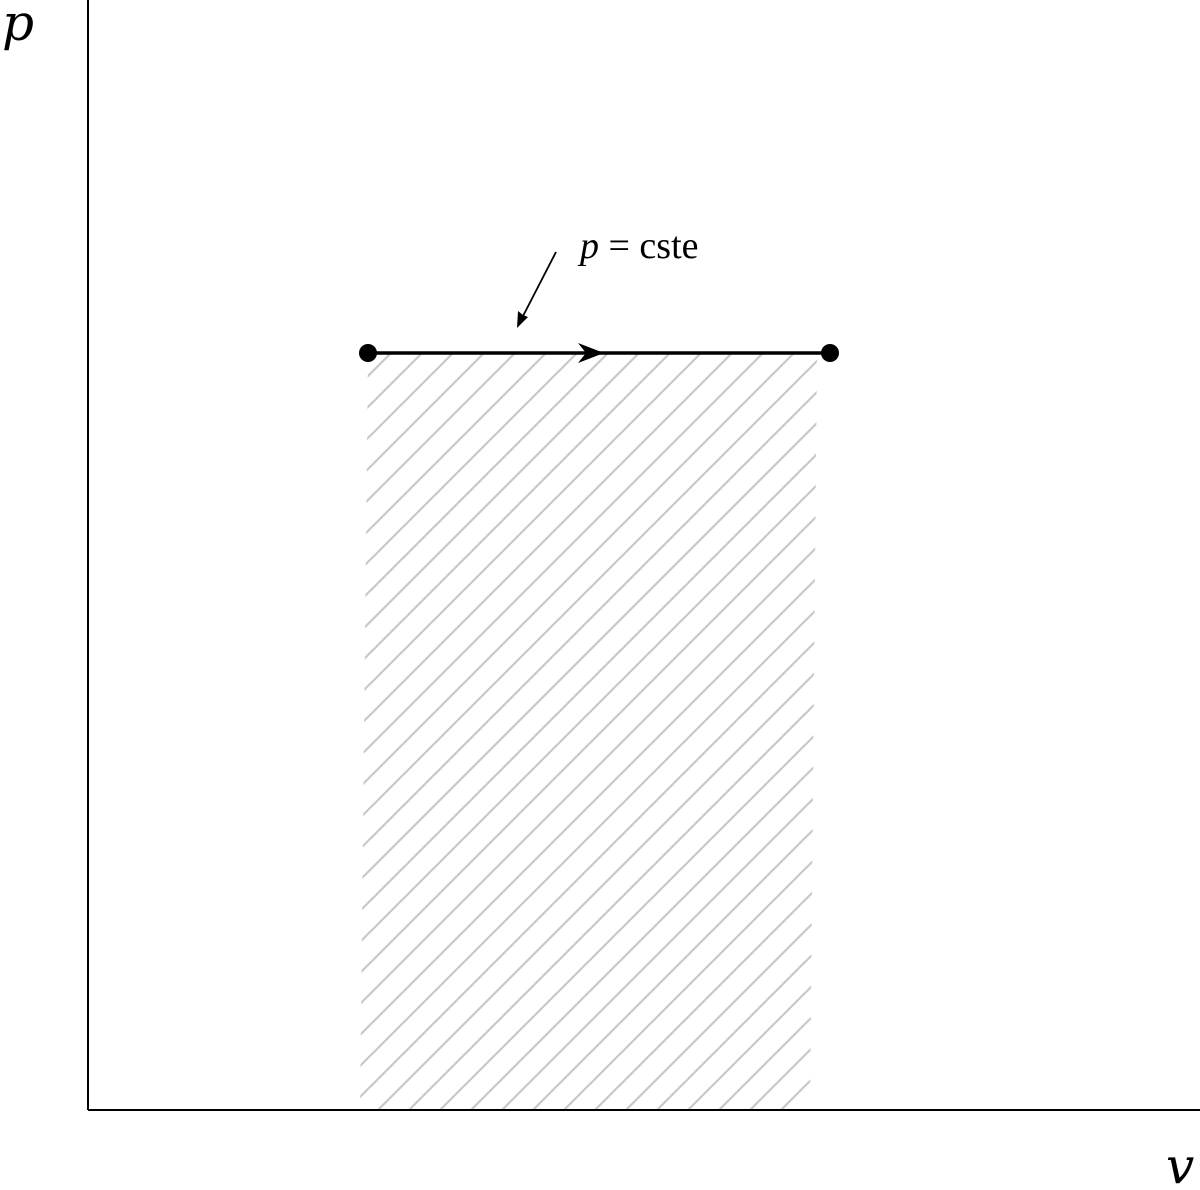  I want to click on isobaric-label: p = cste, so click(638, 246).